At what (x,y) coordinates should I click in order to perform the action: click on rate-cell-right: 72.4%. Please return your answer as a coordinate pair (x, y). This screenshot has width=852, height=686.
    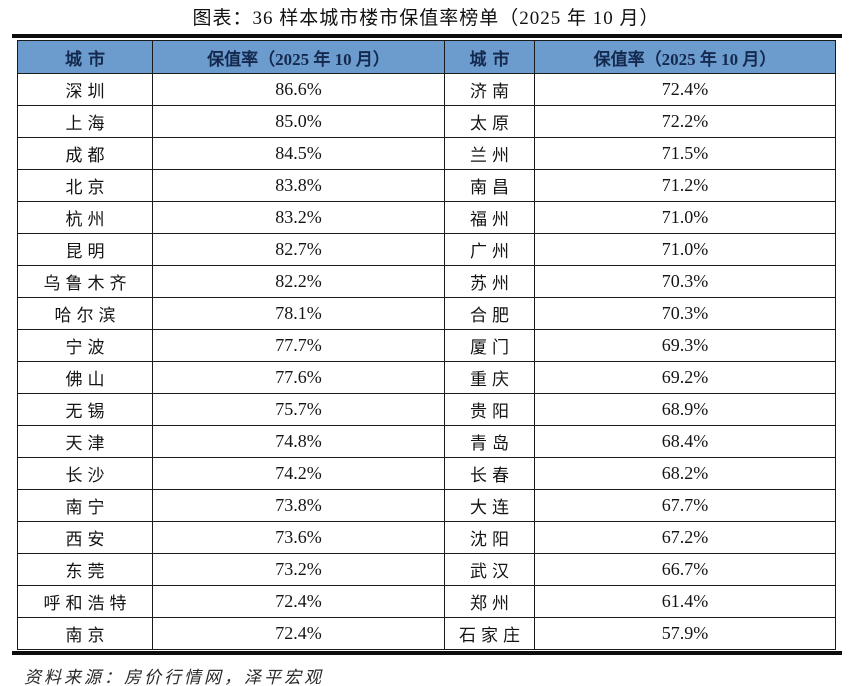
    Looking at the image, I should click on (685, 89).